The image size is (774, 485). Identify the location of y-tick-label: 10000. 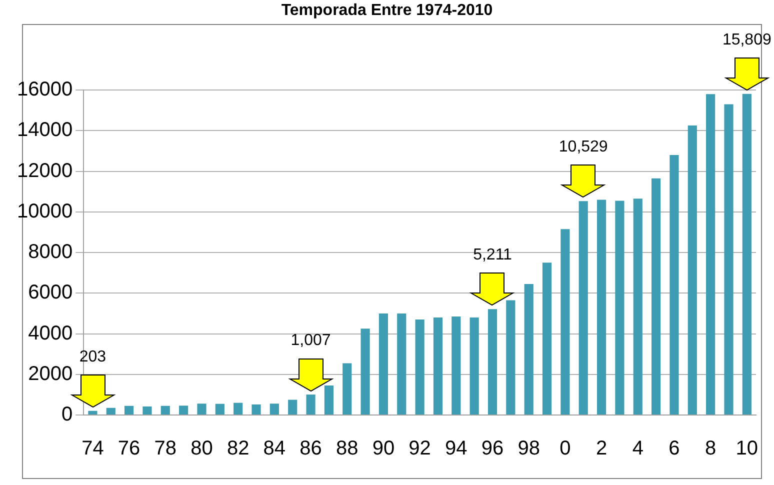
(44, 211).